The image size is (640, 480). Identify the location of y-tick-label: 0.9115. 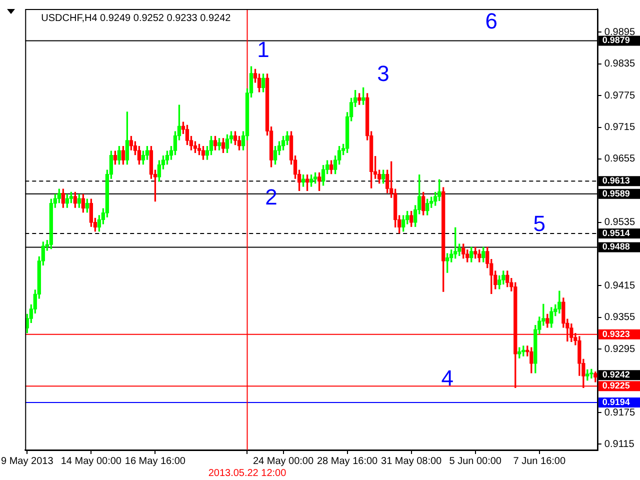
(619, 444).